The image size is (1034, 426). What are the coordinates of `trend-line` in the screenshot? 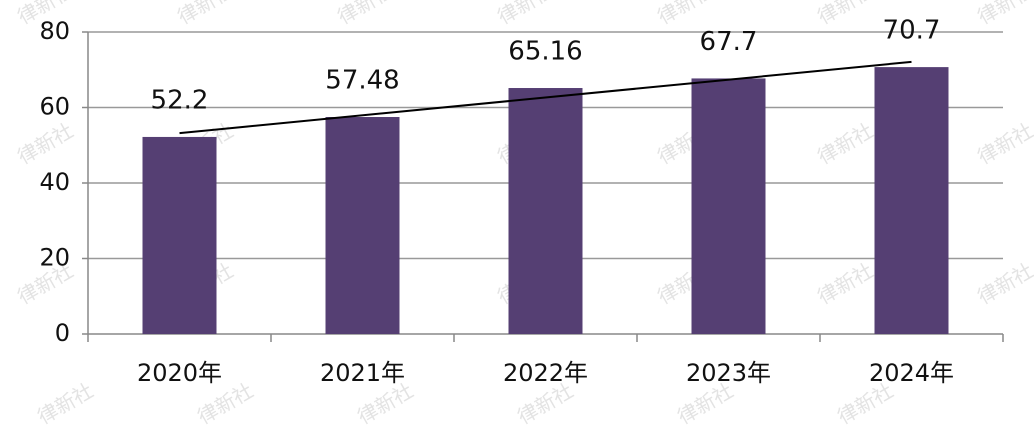 It's located at (545, 97).